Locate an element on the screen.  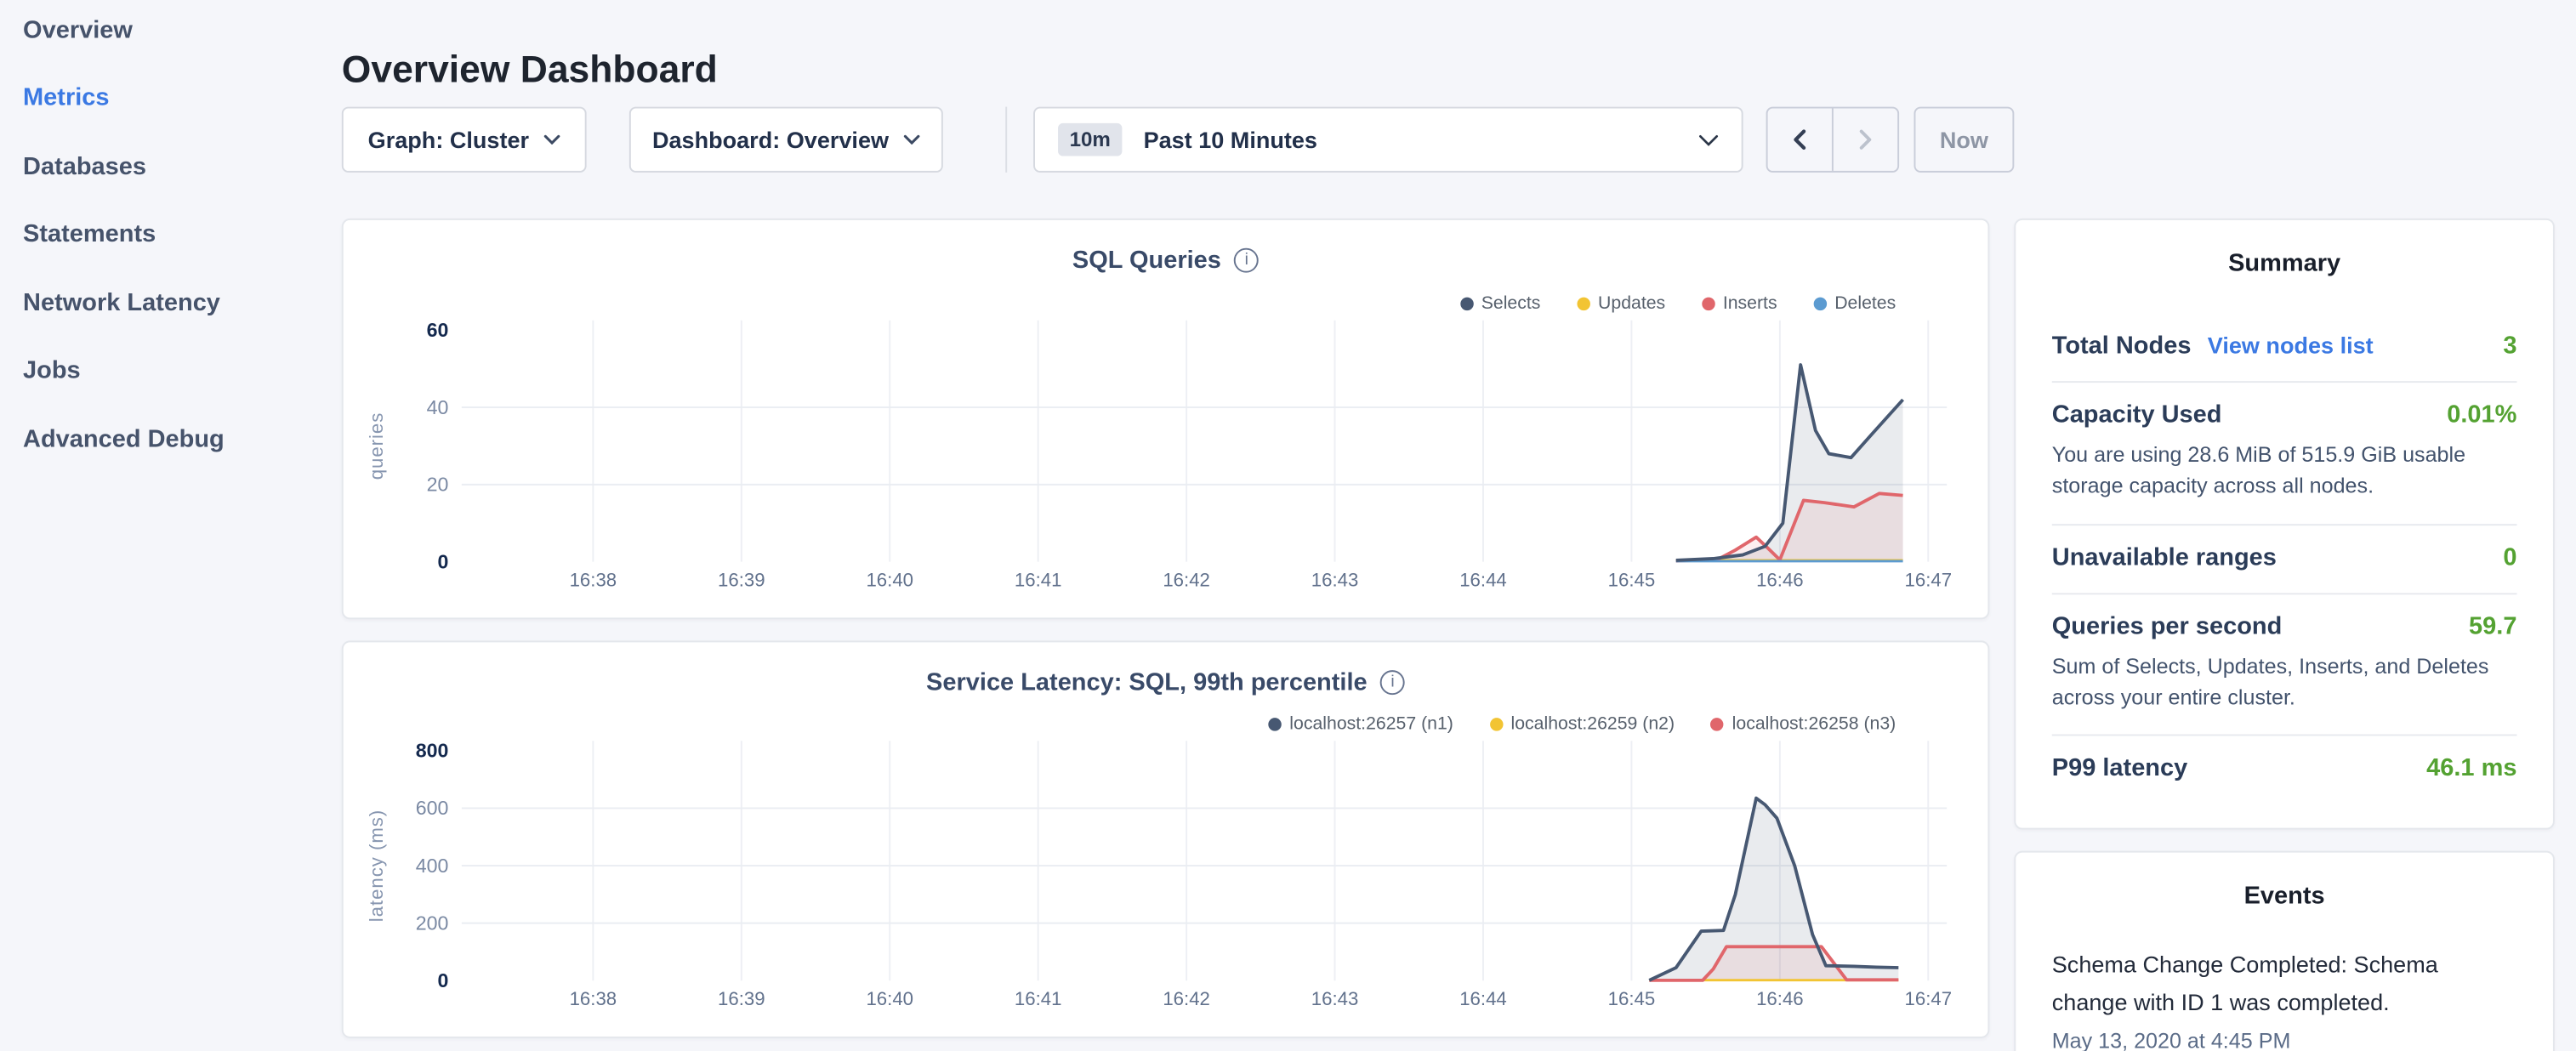
legend-item: Inserts is located at coordinates (1739, 304).